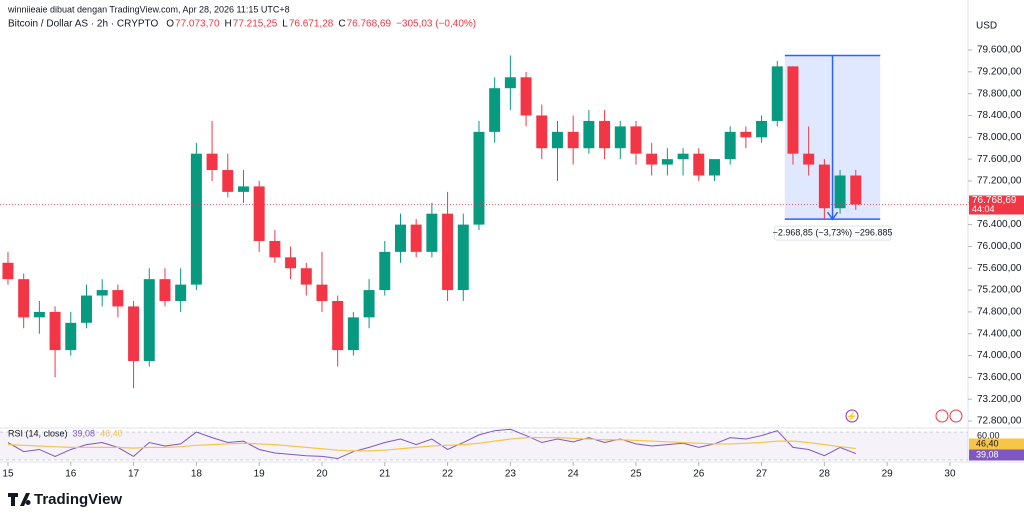  I want to click on y-tick-label: 74.800,00, so click(999, 312).